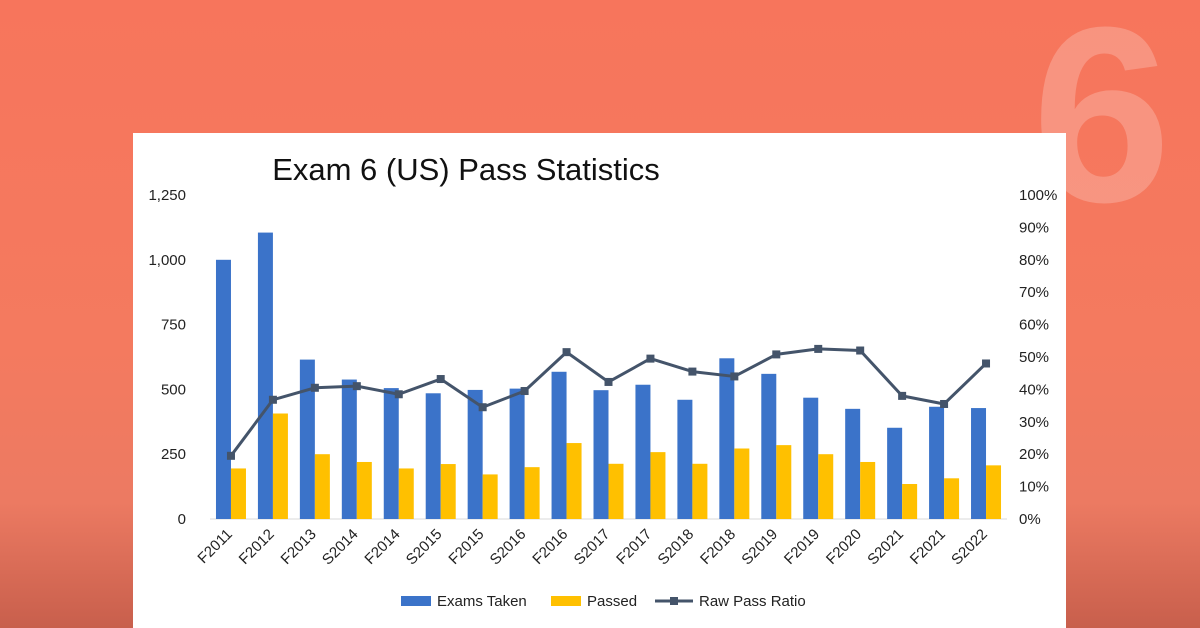  What do you see at coordinates (382, 547) in the screenshot?
I see `x-tick-label: F2014` at bounding box center [382, 547].